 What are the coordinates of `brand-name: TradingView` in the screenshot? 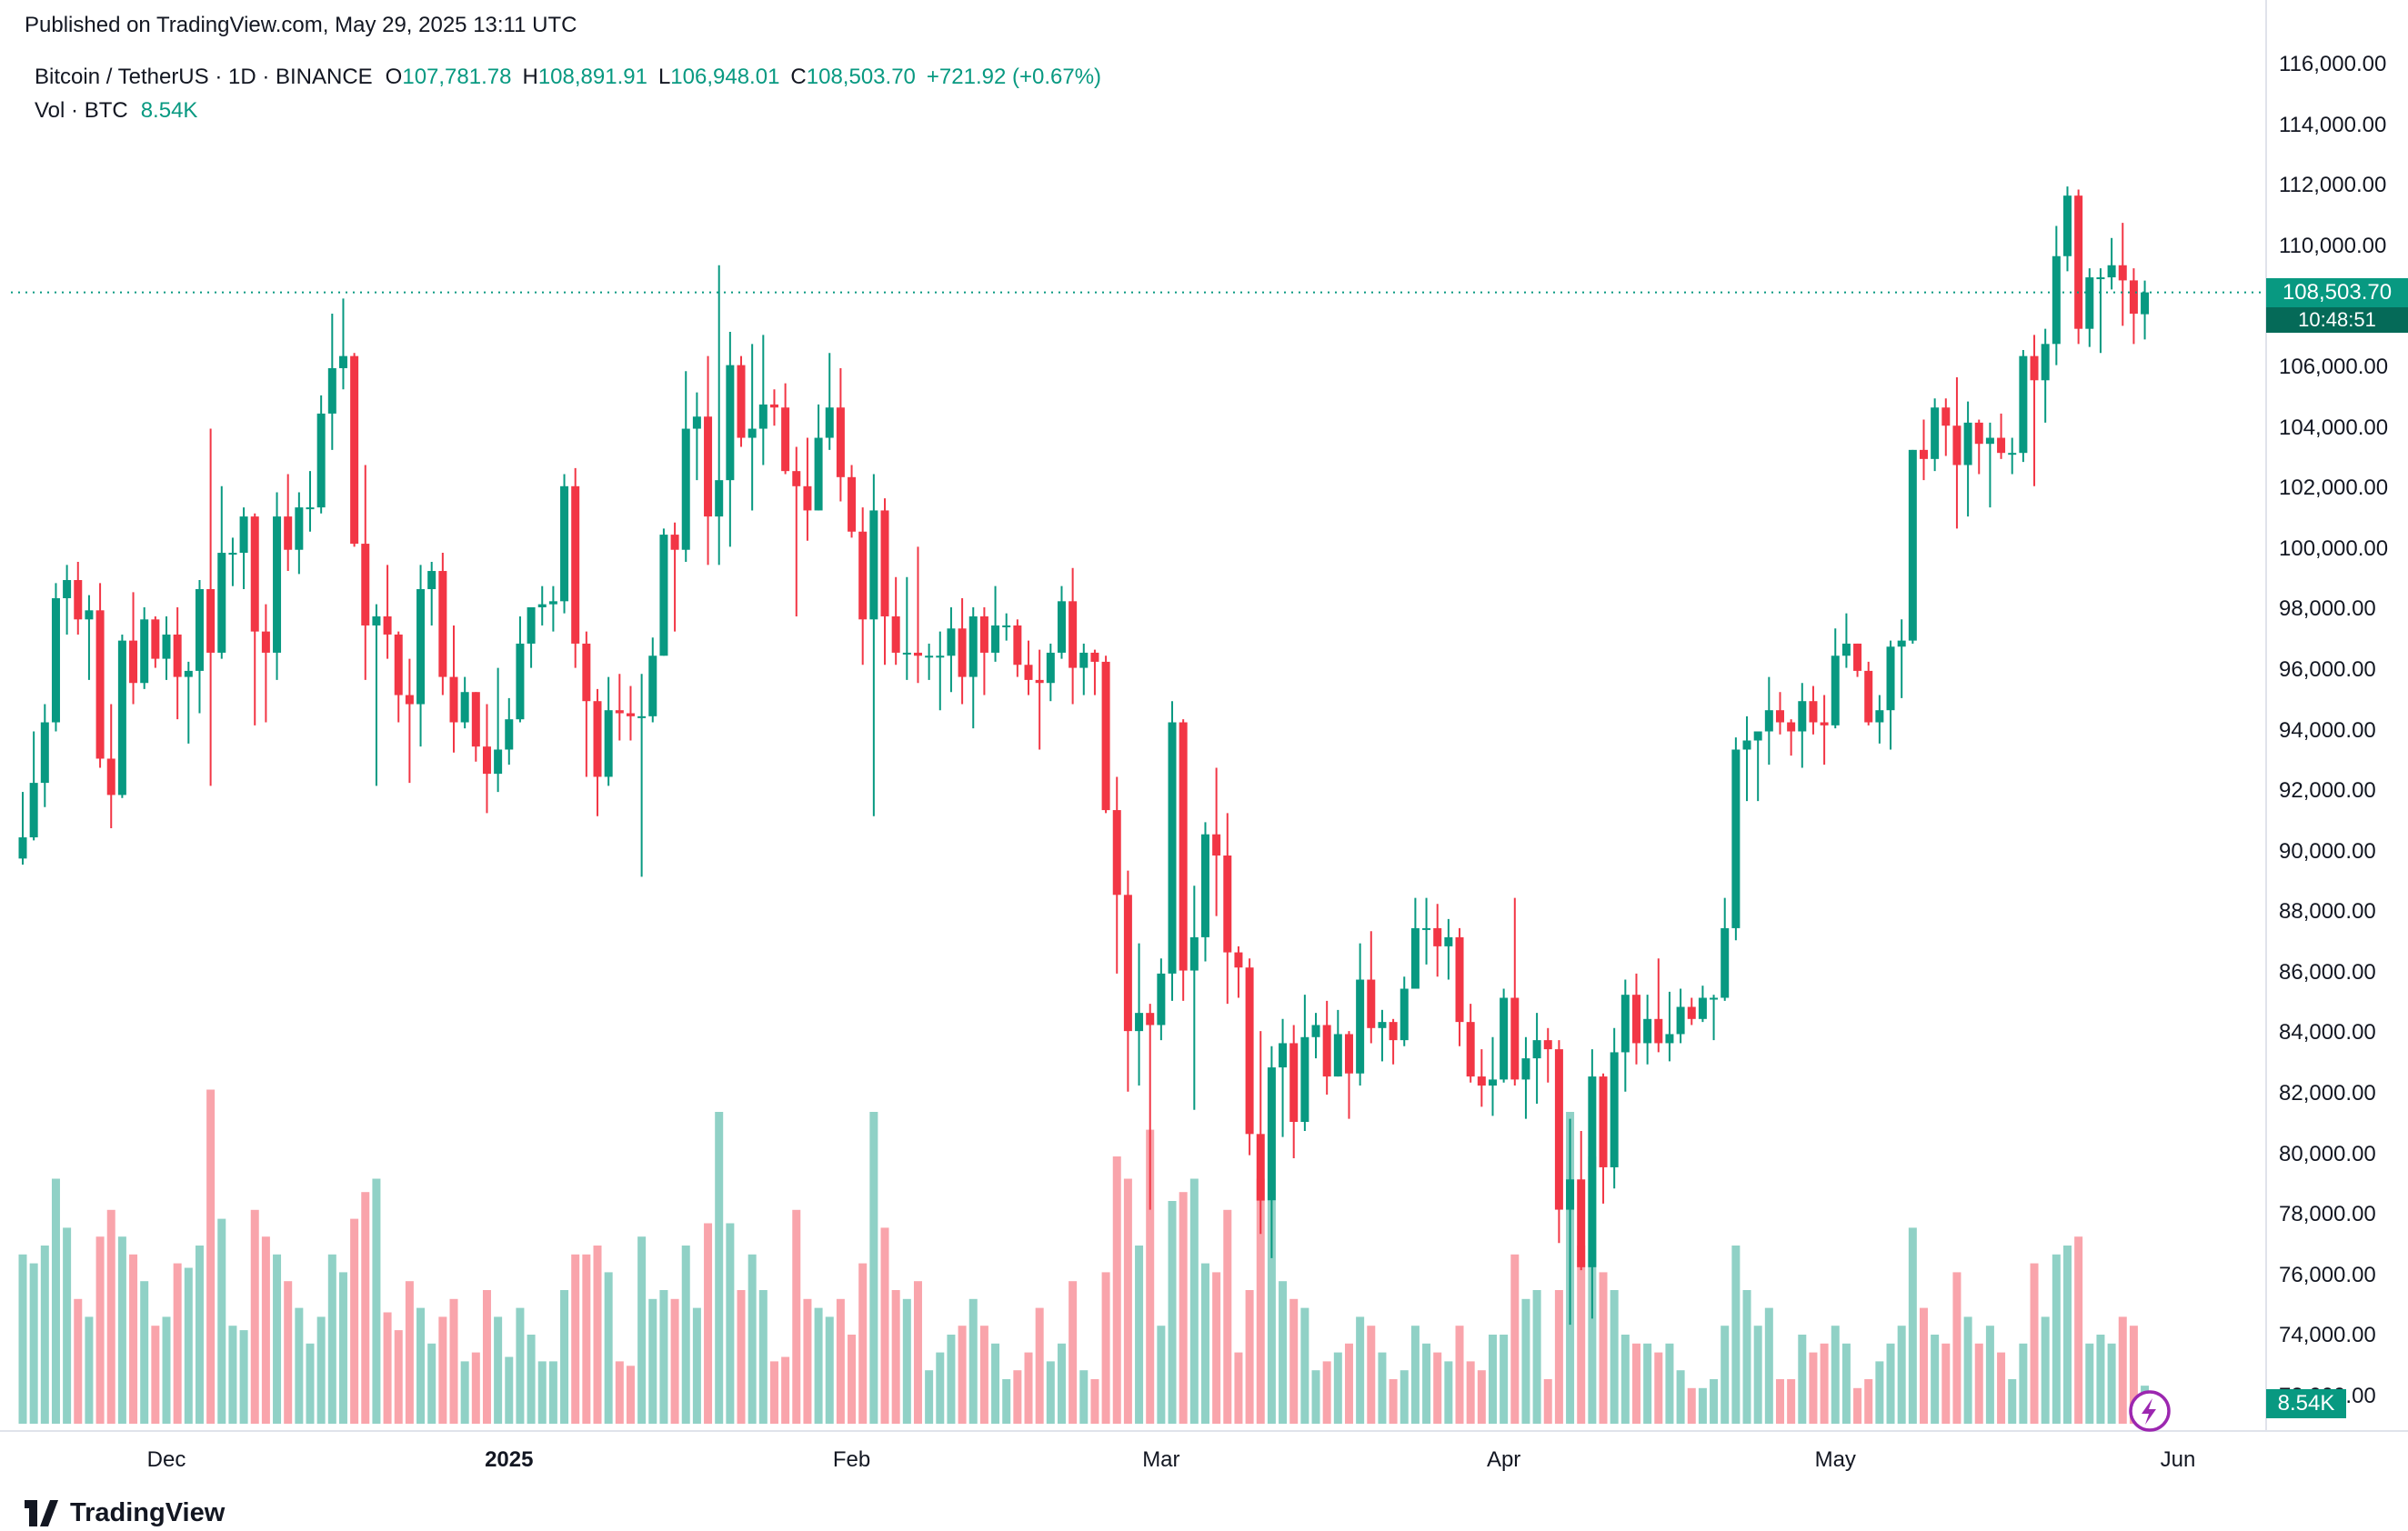 It's located at (148, 1512).